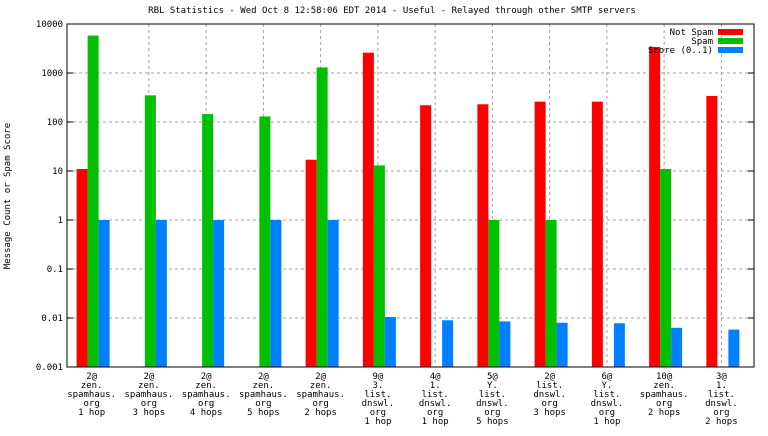 Image resolution: width=768 pixels, height=436 pixels. What do you see at coordinates (435, 377) in the screenshot?
I see `x-tick-label: 4@` at bounding box center [435, 377].